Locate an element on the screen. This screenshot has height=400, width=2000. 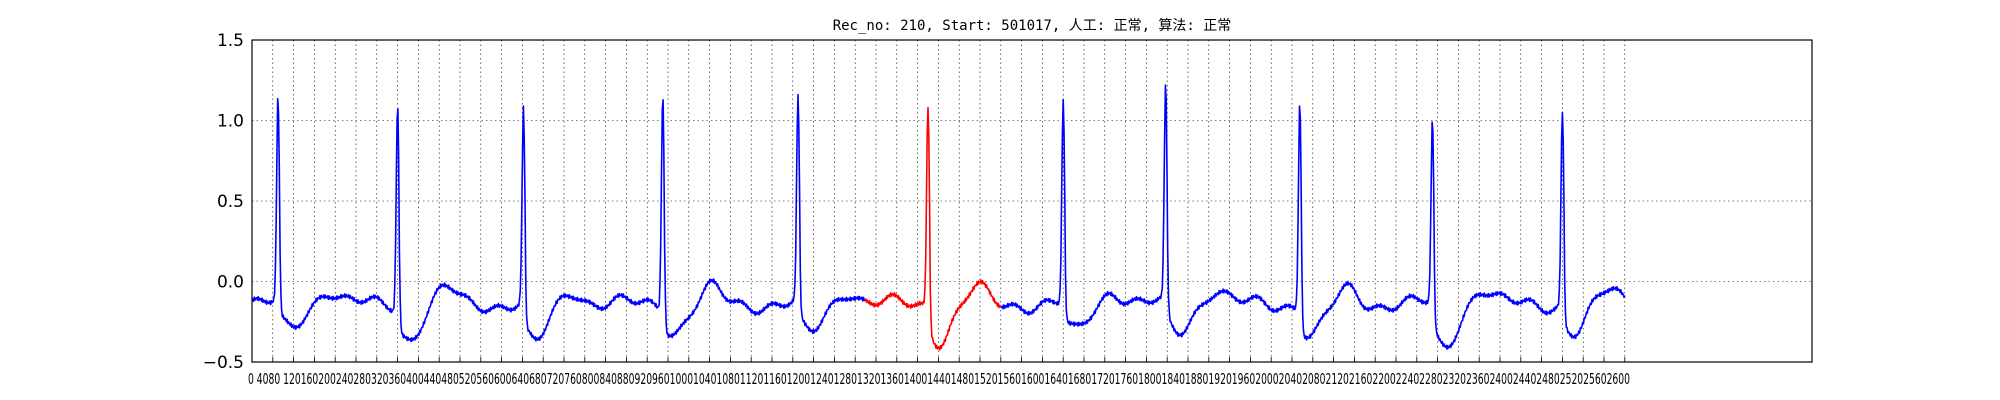
y-tick-label: 1.0 is located at coordinates (230, 122).